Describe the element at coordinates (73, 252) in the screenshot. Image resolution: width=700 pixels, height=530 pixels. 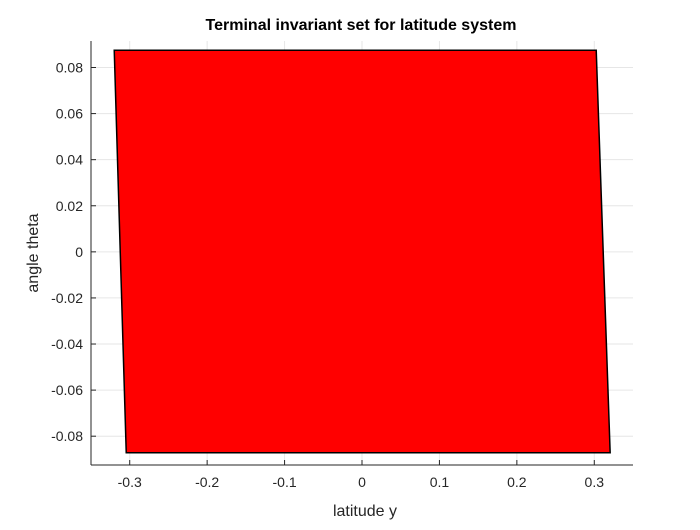
I see `y-ticks: 0.08 0.06 0.04 0.02 0 -0.02 -0.04 -0.06 -0.08` at that location.